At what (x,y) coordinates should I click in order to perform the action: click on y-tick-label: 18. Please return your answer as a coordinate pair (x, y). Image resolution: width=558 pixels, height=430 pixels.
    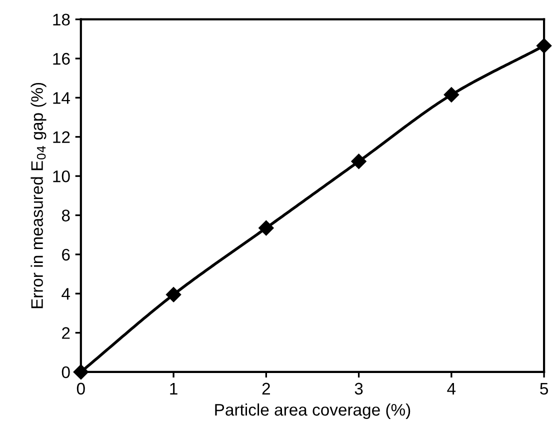
    Looking at the image, I should click on (61, 20).